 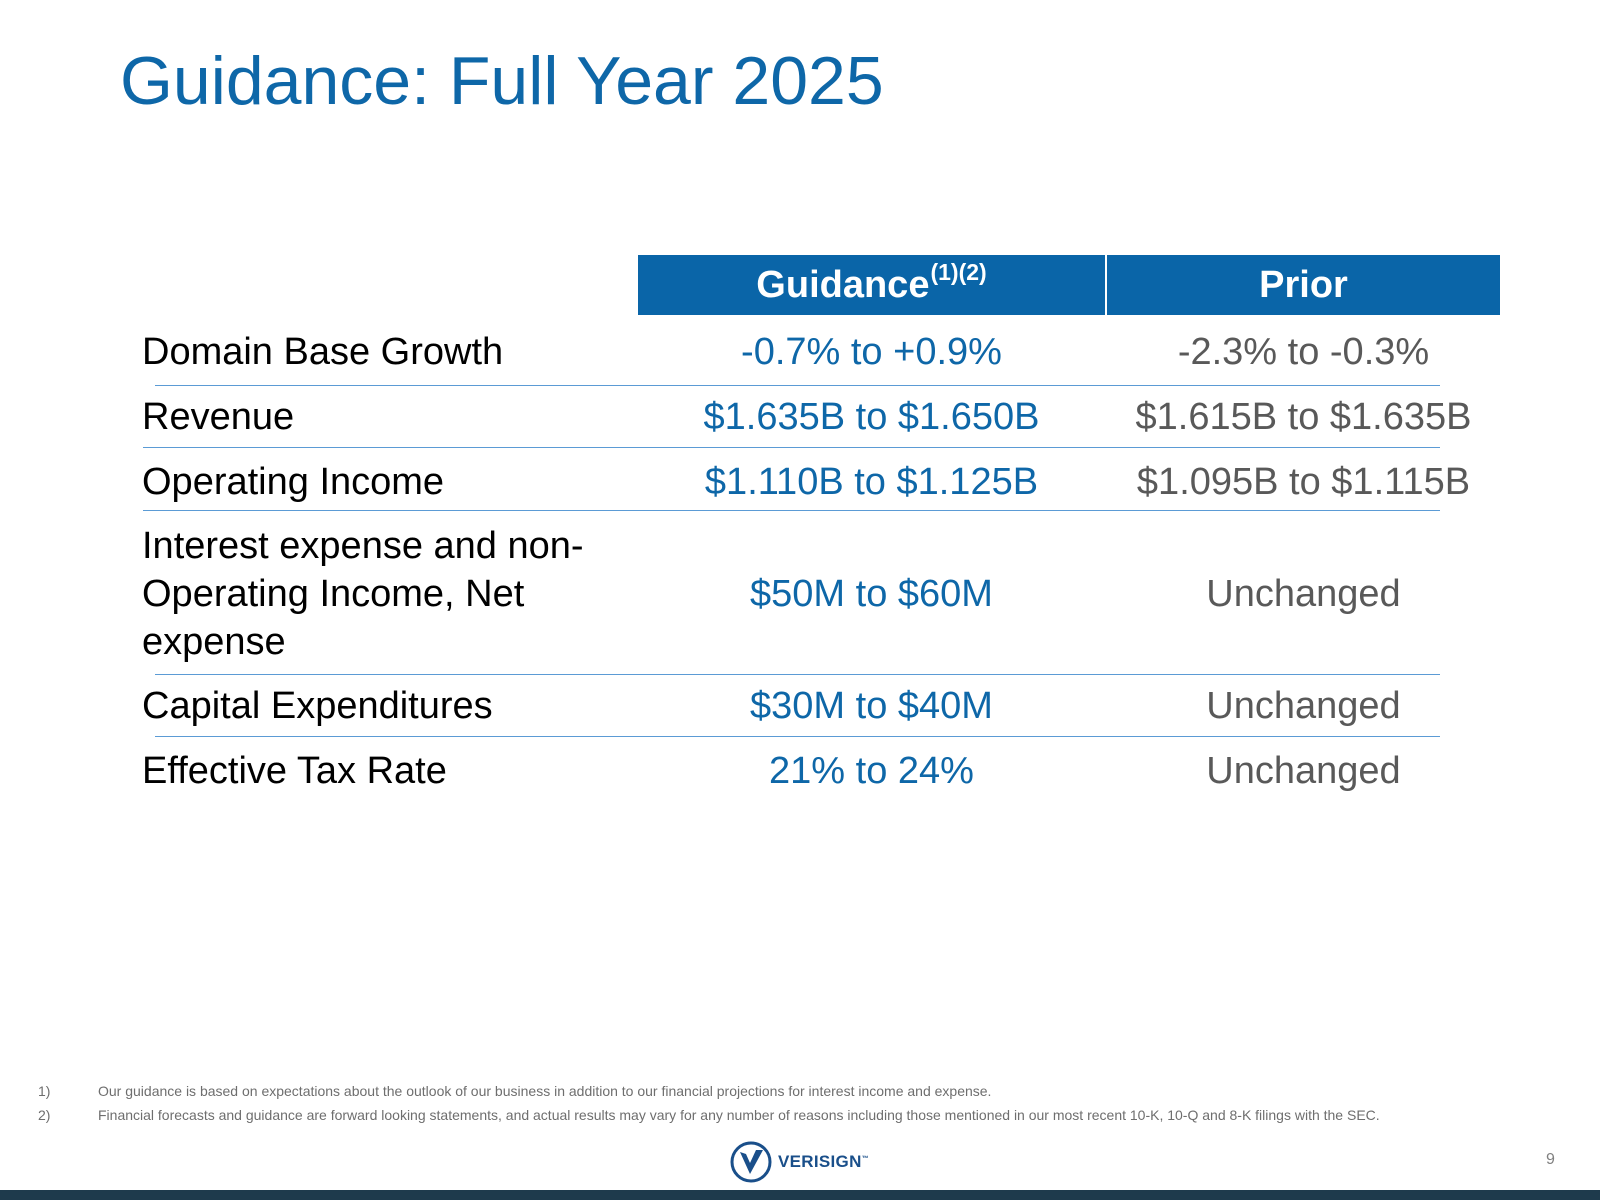 I want to click on row-prior-revenue: $1.615B to $1.635B, so click(x=1303, y=417).